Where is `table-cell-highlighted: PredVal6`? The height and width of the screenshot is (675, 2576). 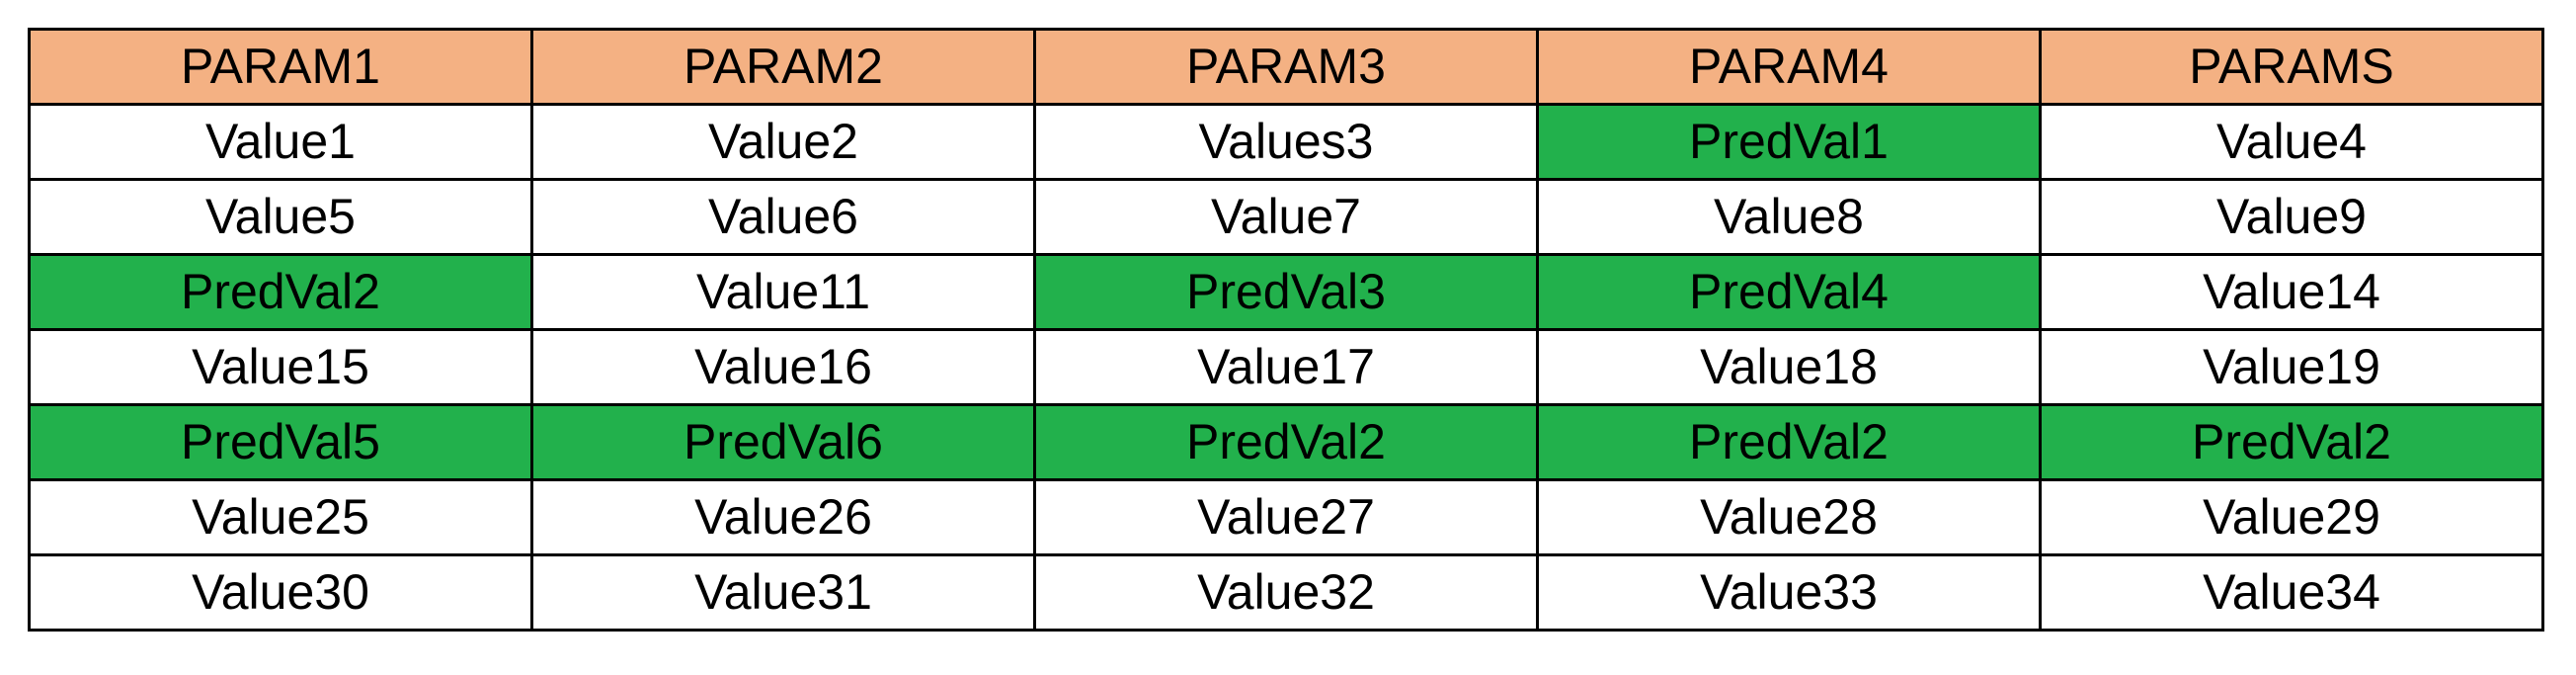 table-cell-highlighted: PredVal6 is located at coordinates (783, 442).